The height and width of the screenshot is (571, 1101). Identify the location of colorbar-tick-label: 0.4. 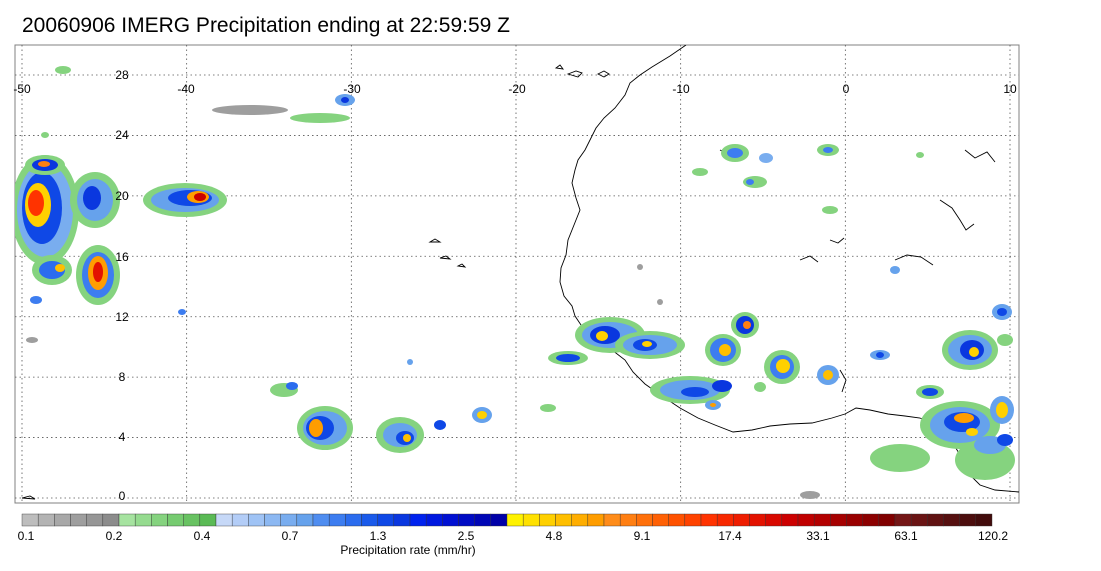
(202, 536).